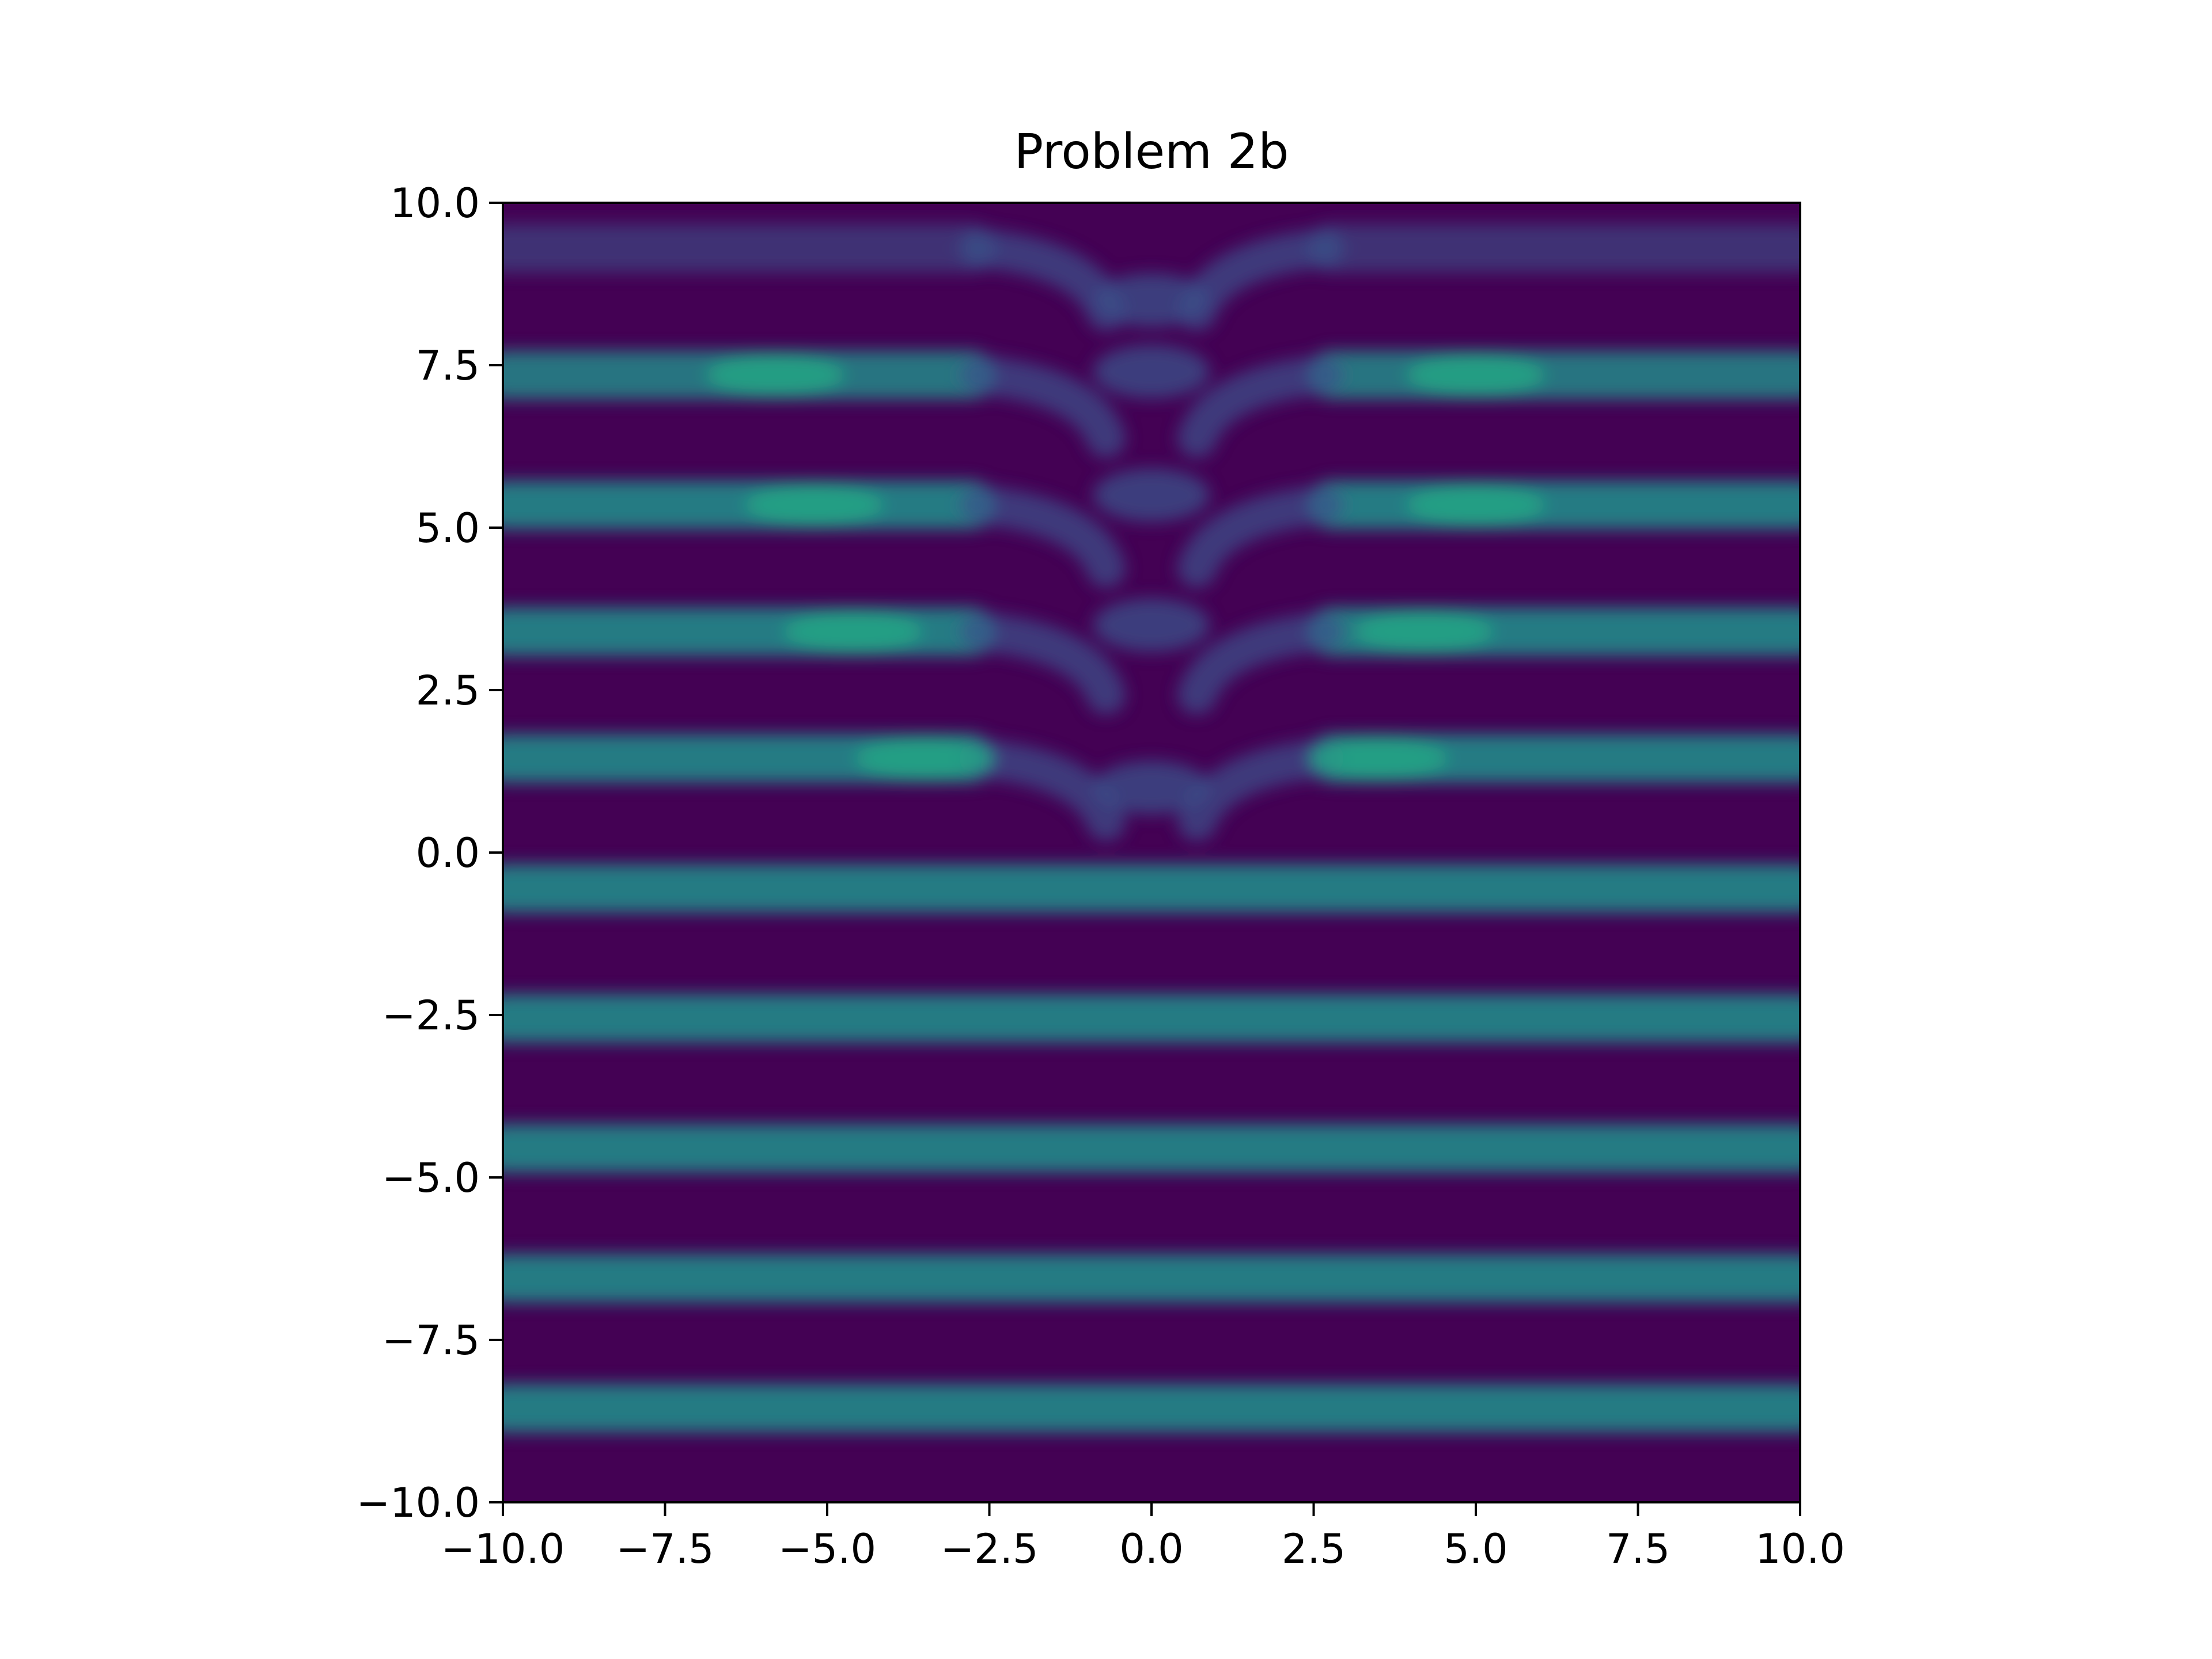  I want to click on y-tick-label: 2.5, so click(448, 690).